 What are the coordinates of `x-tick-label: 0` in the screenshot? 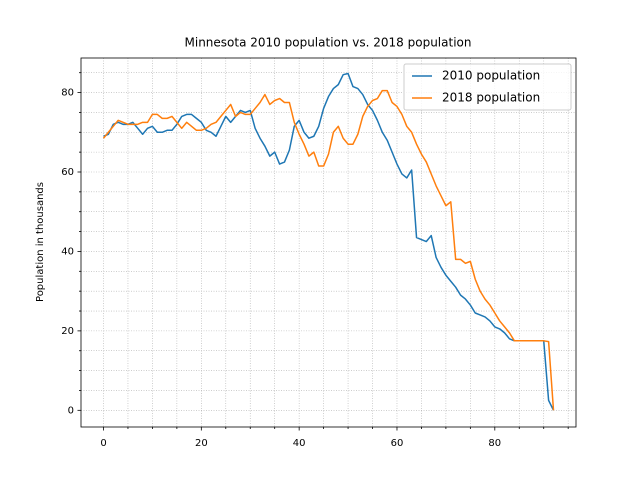 It's located at (103, 443).